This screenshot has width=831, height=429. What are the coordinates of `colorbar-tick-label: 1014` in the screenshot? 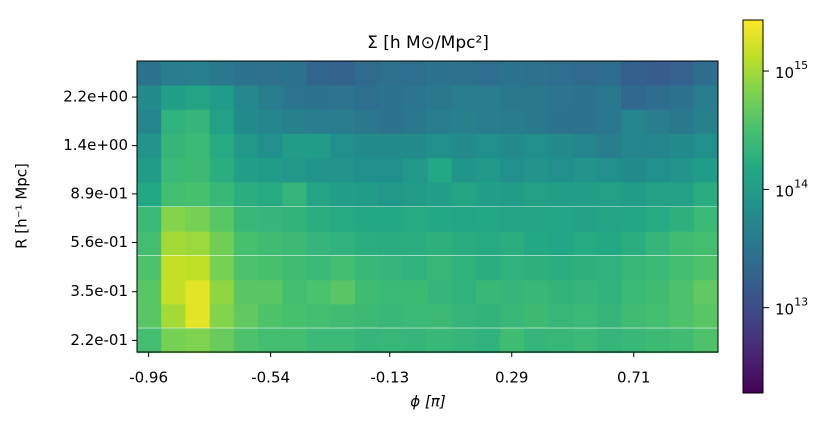 It's located at (791, 188).